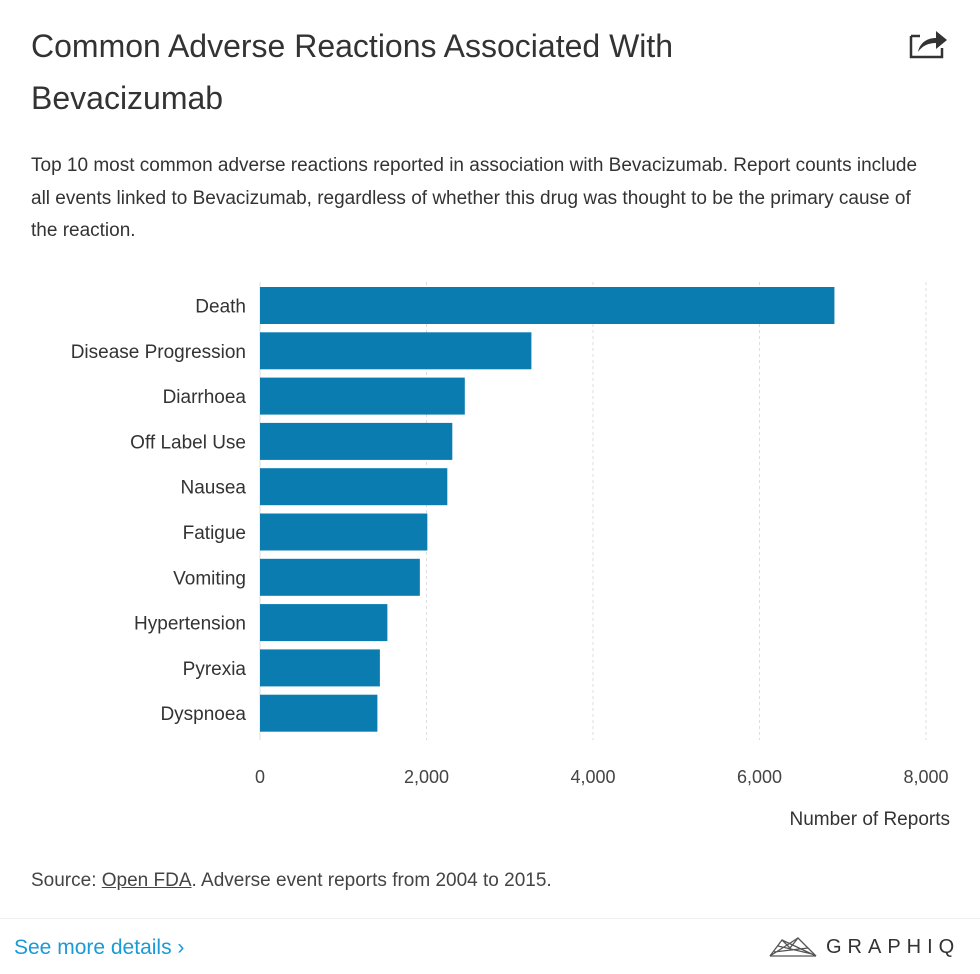 The width and height of the screenshot is (980, 974). What do you see at coordinates (344, 532) in the screenshot?
I see `bar-fatigue` at bounding box center [344, 532].